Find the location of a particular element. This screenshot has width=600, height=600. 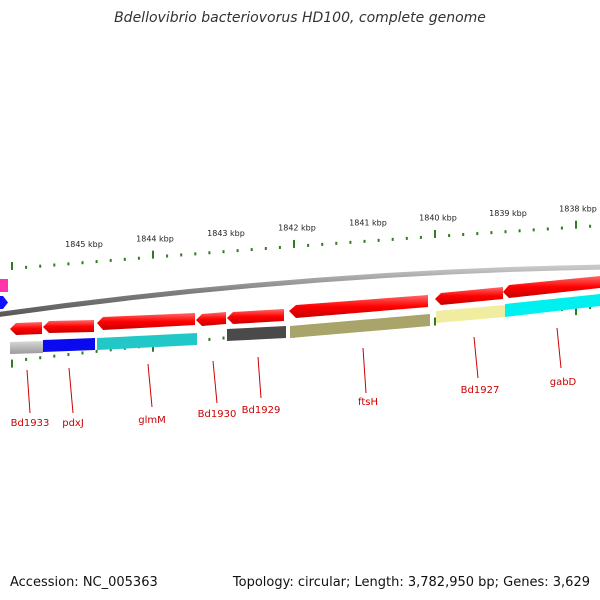

feature-band is located at coordinates (305, 324).